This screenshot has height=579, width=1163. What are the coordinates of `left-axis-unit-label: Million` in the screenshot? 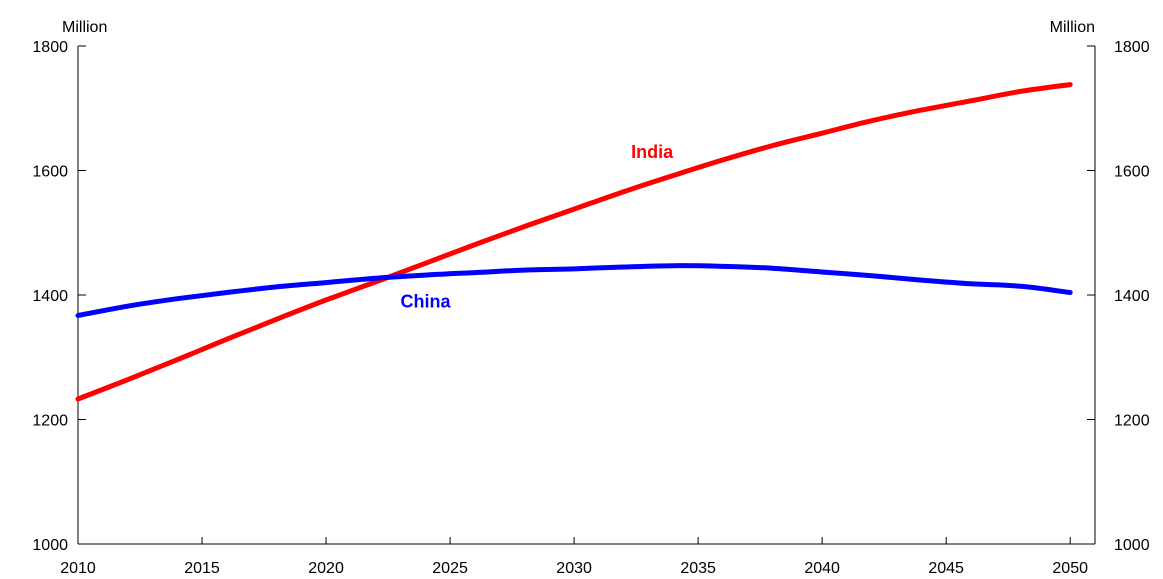 It's located at (84, 27).